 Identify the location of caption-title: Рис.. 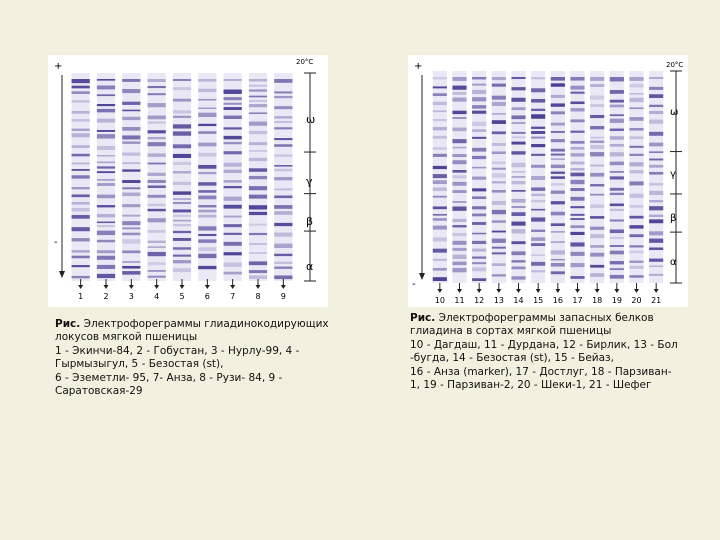
(423, 318).